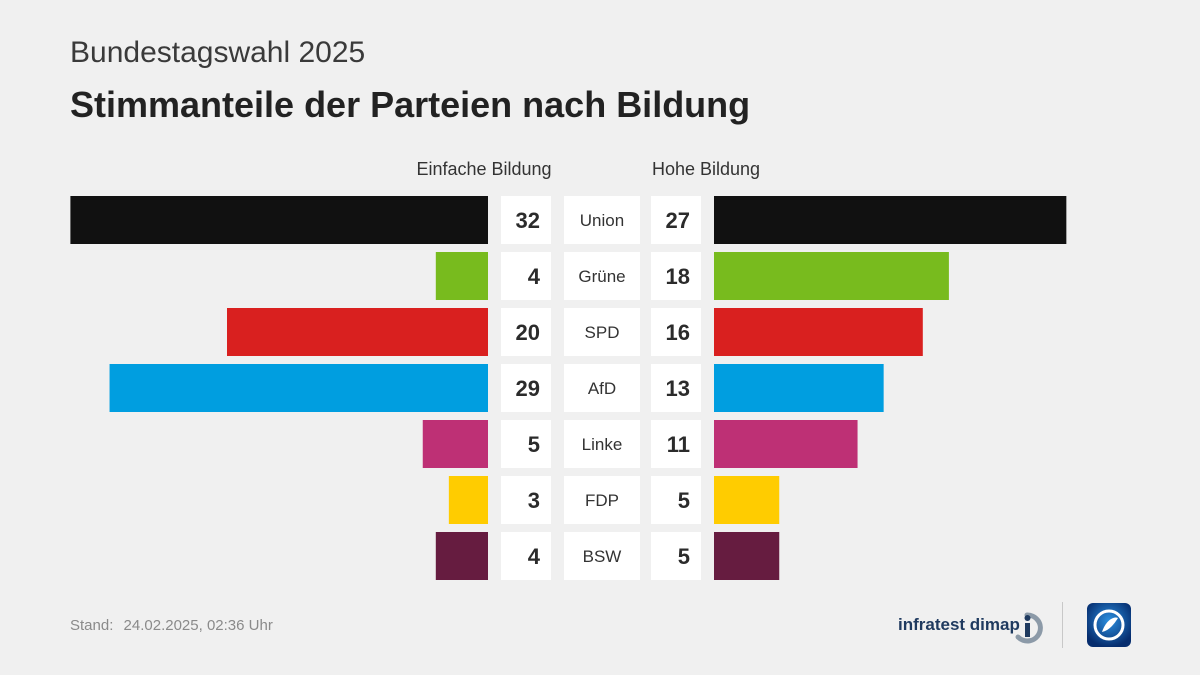 The width and height of the screenshot is (1200, 675). What do you see at coordinates (299, 388) in the screenshot?
I see `bar-left-afd` at bounding box center [299, 388].